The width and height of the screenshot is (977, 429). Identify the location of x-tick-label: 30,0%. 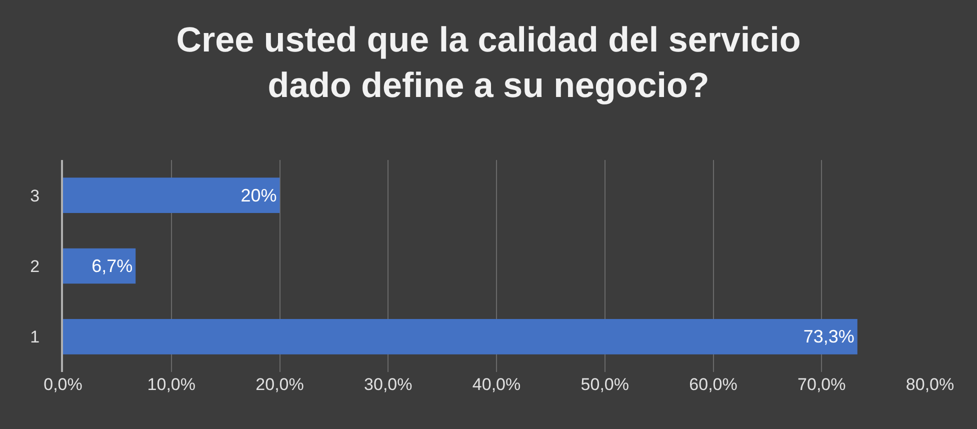
(388, 384).